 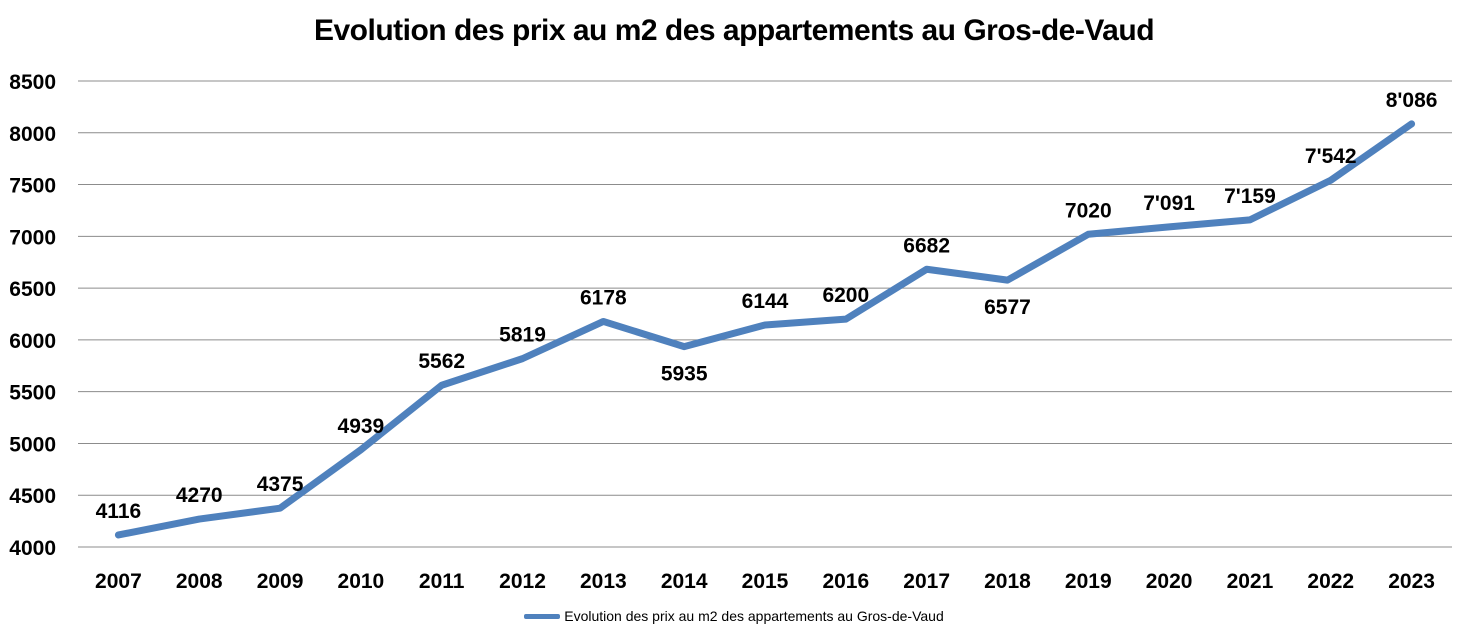 What do you see at coordinates (1007, 307) in the screenshot?
I see `data-label: 6577` at bounding box center [1007, 307].